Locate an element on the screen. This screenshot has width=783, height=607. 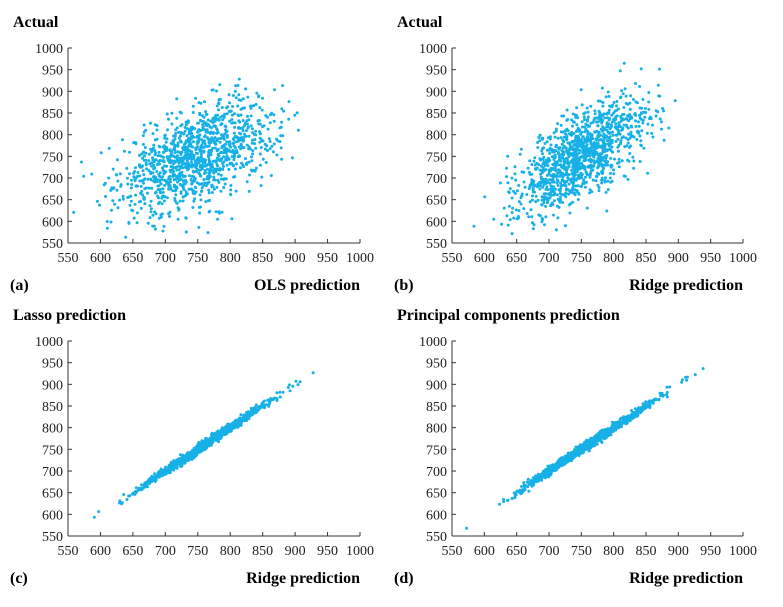
x-tick-label: 700 is located at coordinates (165, 258).